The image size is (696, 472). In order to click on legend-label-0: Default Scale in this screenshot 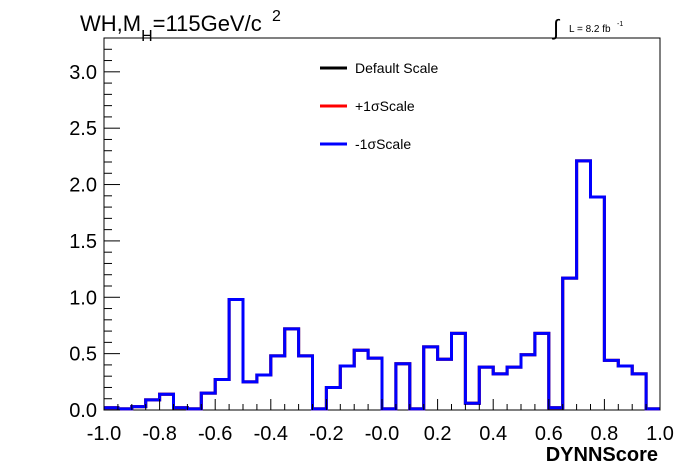, I will do `click(396, 68)`.